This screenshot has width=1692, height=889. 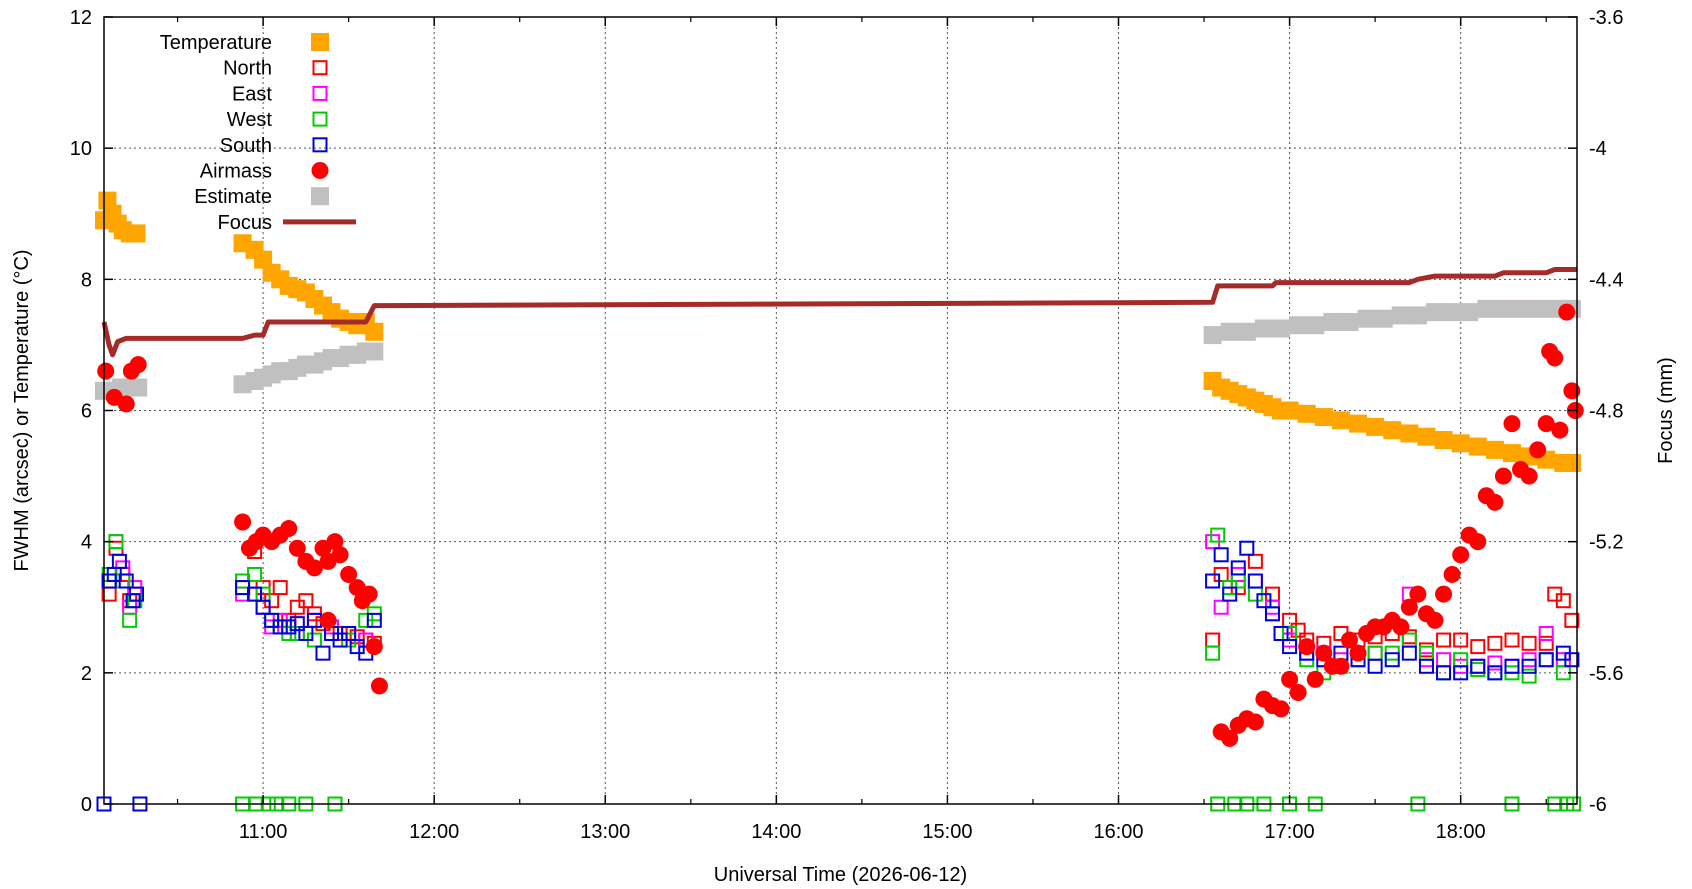 What do you see at coordinates (216, 43) in the screenshot?
I see `legend-label: Temperature` at bounding box center [216, 43].